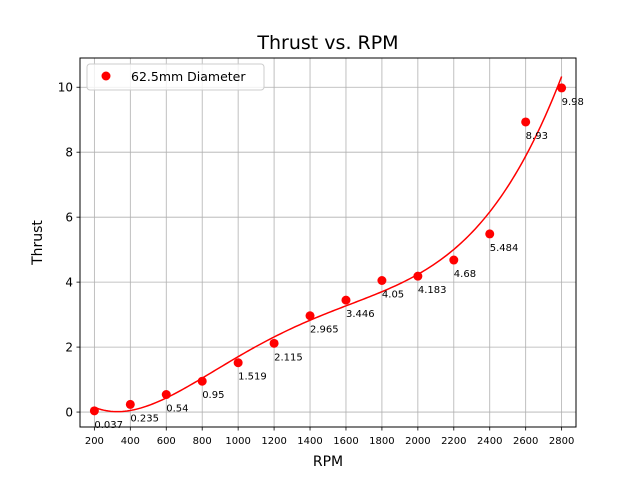 This screenshot has height=484, width=640. What do you see at coordinates (69, 153) in the screenshot?
I see `y-tick-label: 8` at bounding box center [69, 153].